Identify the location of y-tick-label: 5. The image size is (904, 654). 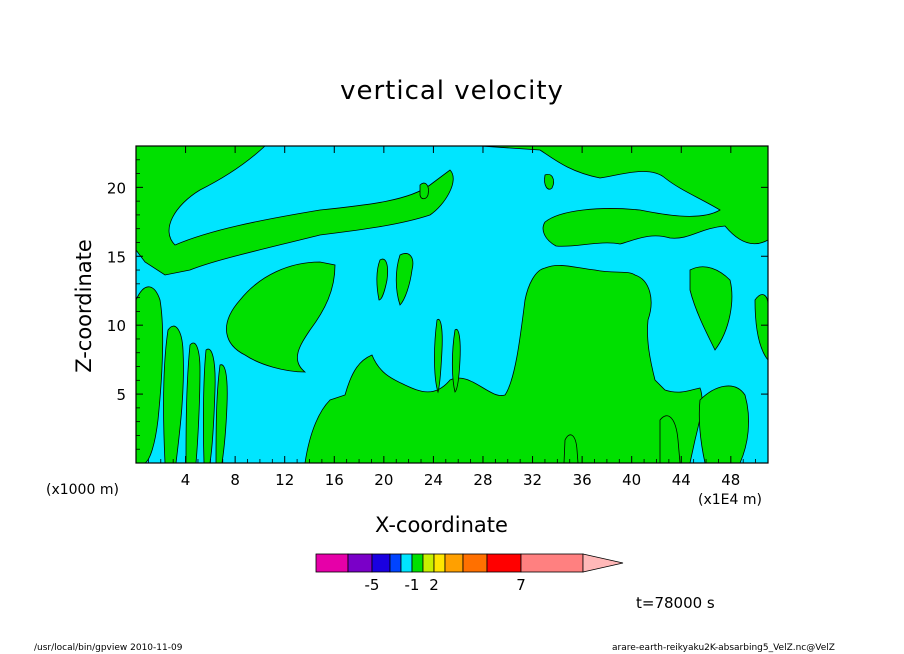
(121, 395).